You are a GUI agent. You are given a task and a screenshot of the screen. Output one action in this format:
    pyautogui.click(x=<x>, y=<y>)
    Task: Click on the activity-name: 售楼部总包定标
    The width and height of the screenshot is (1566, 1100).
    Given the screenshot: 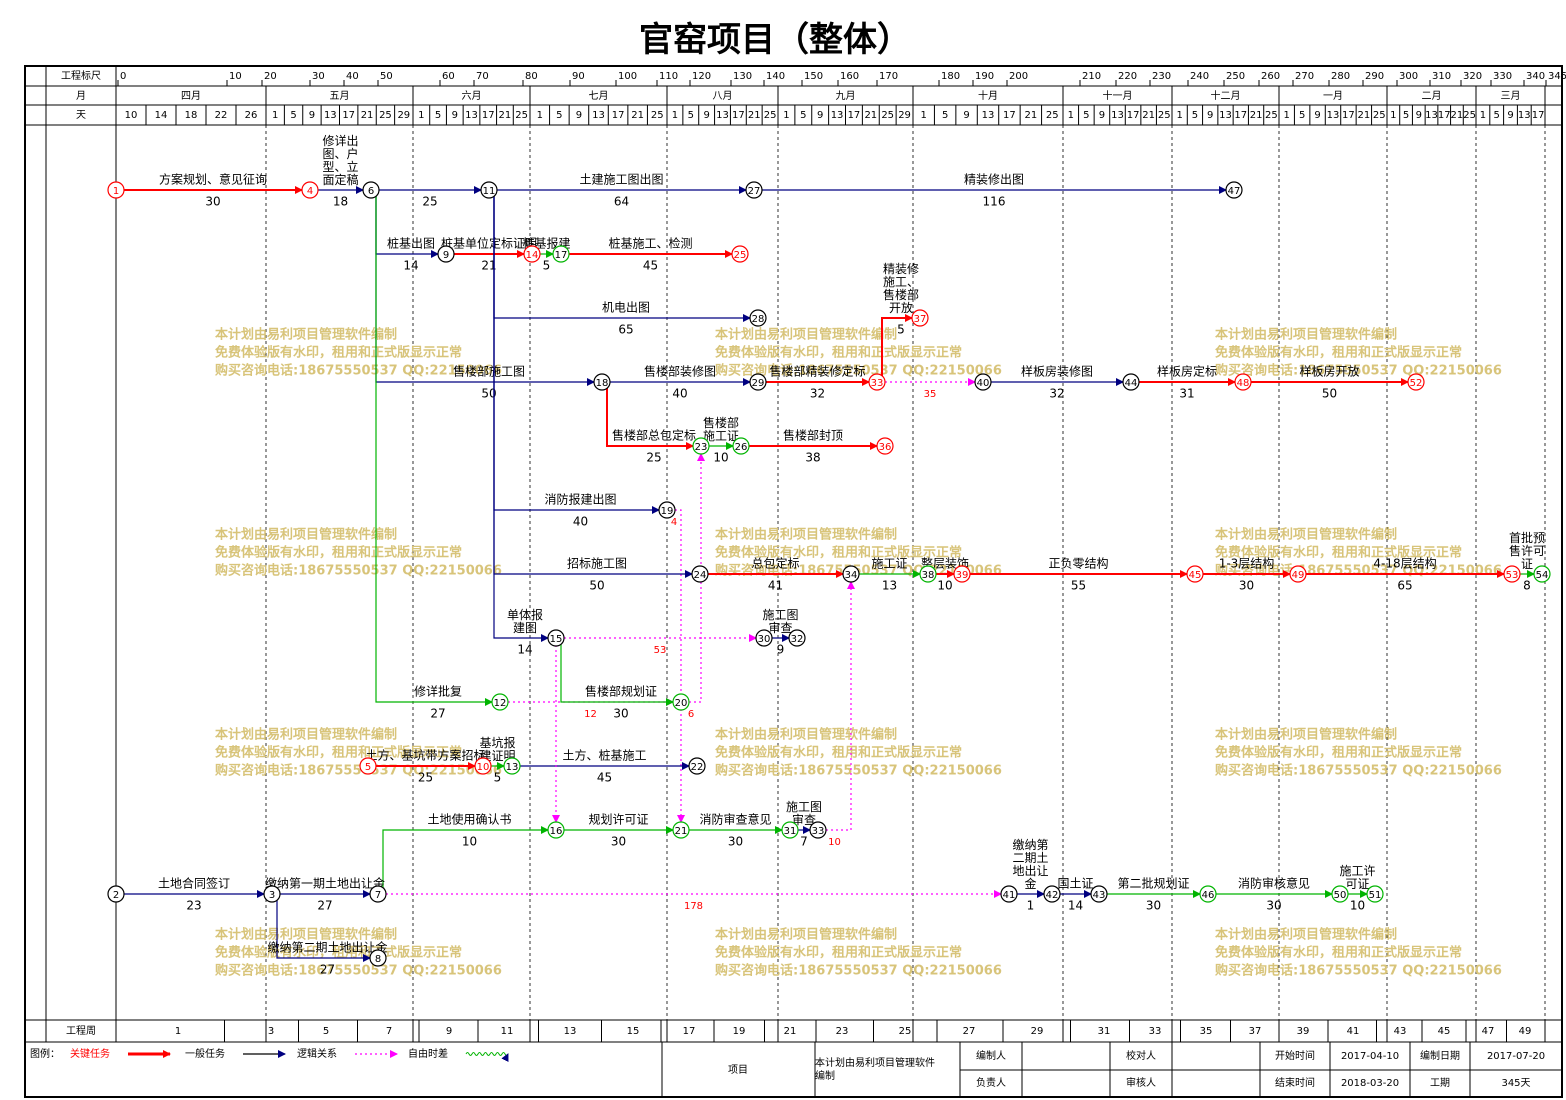 What is the action you would take?
    pyautogui.click(x=654, y=435)
    